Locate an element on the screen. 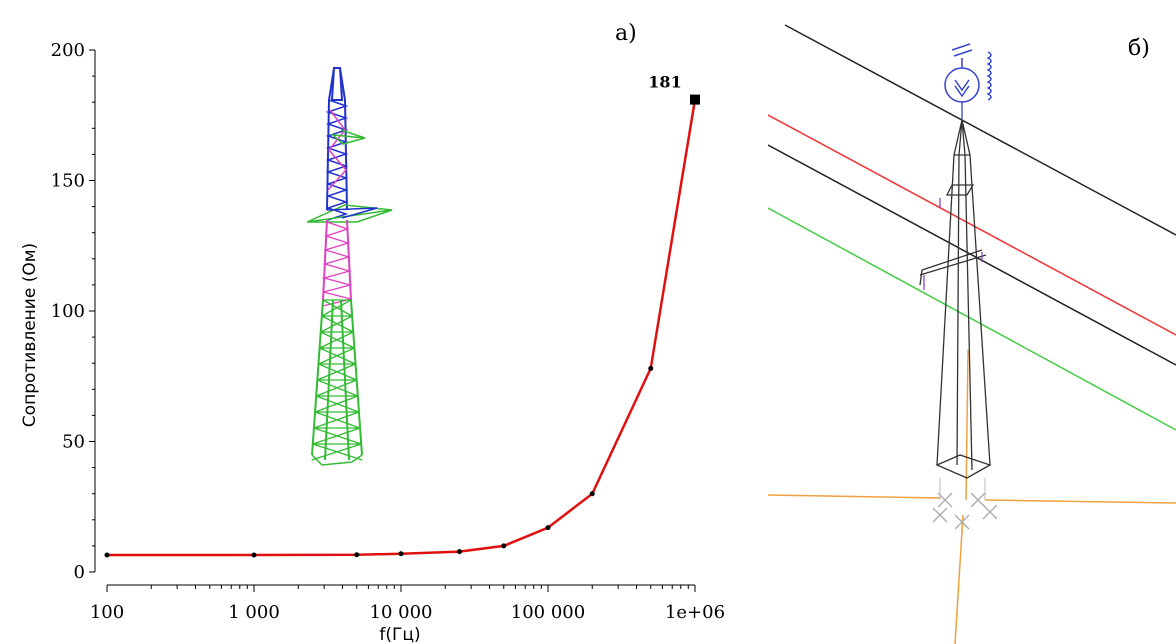 This screenshot has height=644, width=1176. tower-mid-bracing is located at coordinates (337, 264).